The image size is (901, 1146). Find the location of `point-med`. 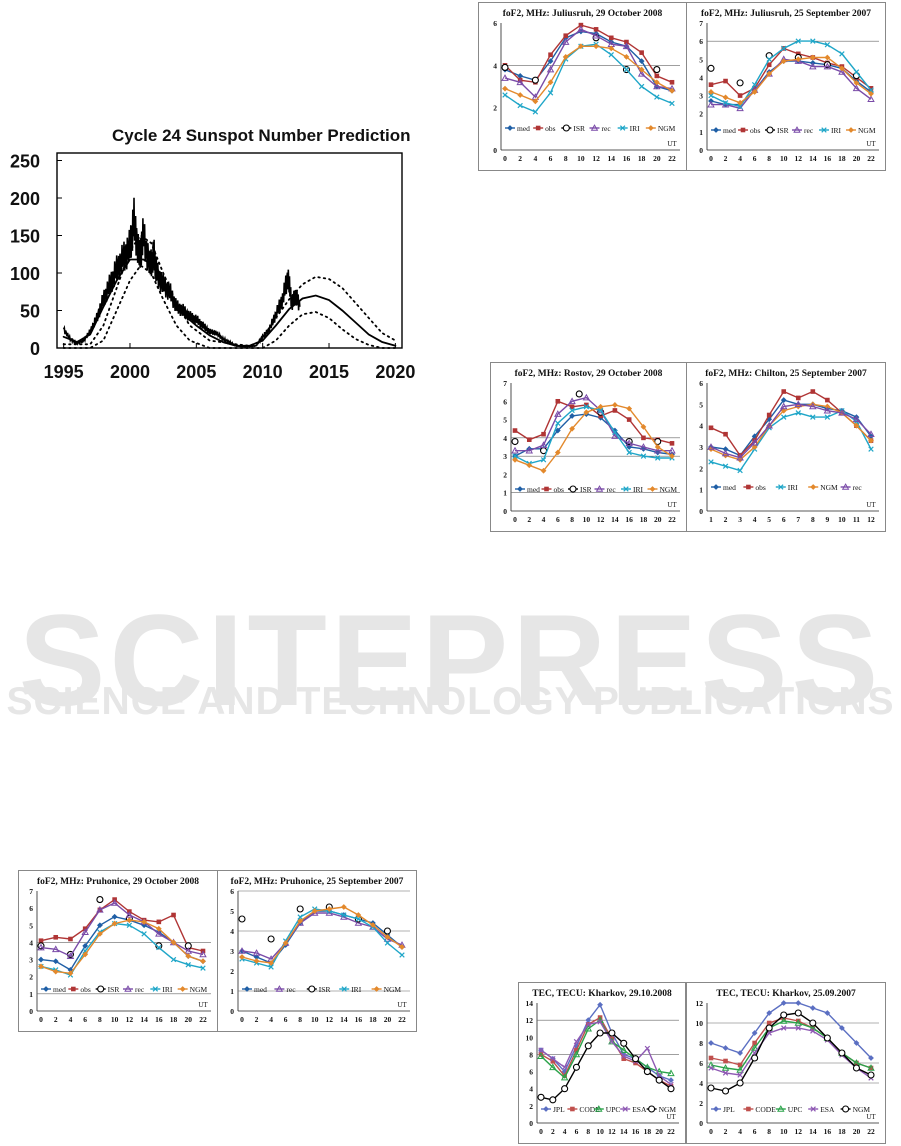

point-med is located at coordinates (41, 959).